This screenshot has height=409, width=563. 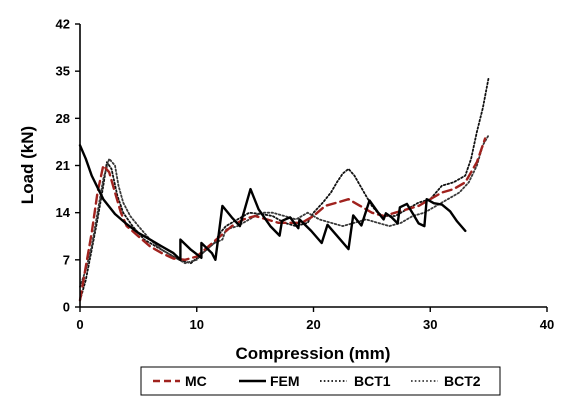 I want to click on legend-label-bct1: BCT1, so click(x=372, y=381).